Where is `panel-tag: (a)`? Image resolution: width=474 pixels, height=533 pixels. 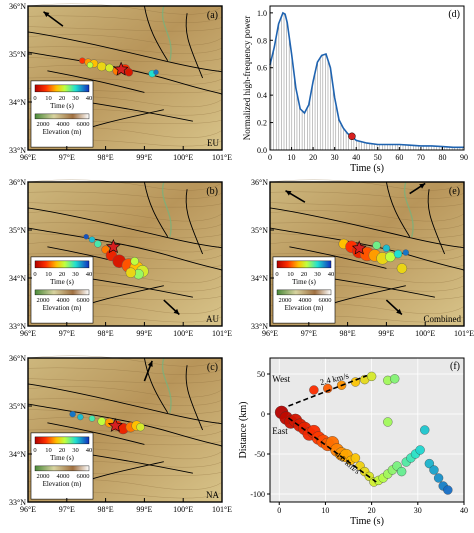
panel-tag: (a) is located at coordinates (212, 15).